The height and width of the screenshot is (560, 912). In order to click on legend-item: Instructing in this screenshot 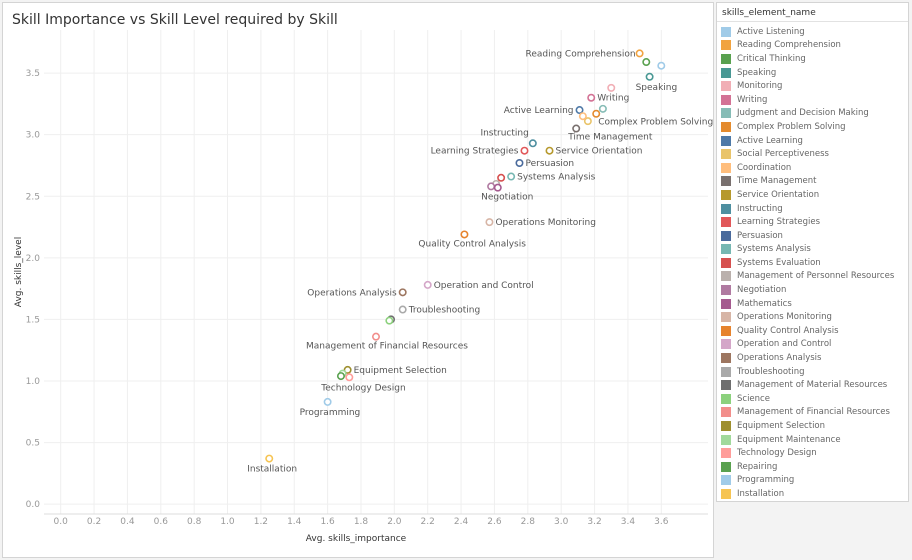, I will do `click(812, 209)`.